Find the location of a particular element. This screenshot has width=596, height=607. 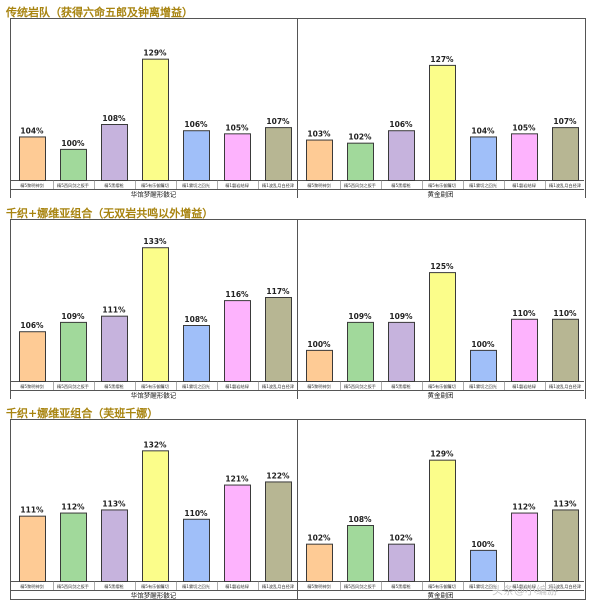

chart-title-1: 传统岩队（获得六命五郎及钟离增益） is located at coordinates (99, 12).